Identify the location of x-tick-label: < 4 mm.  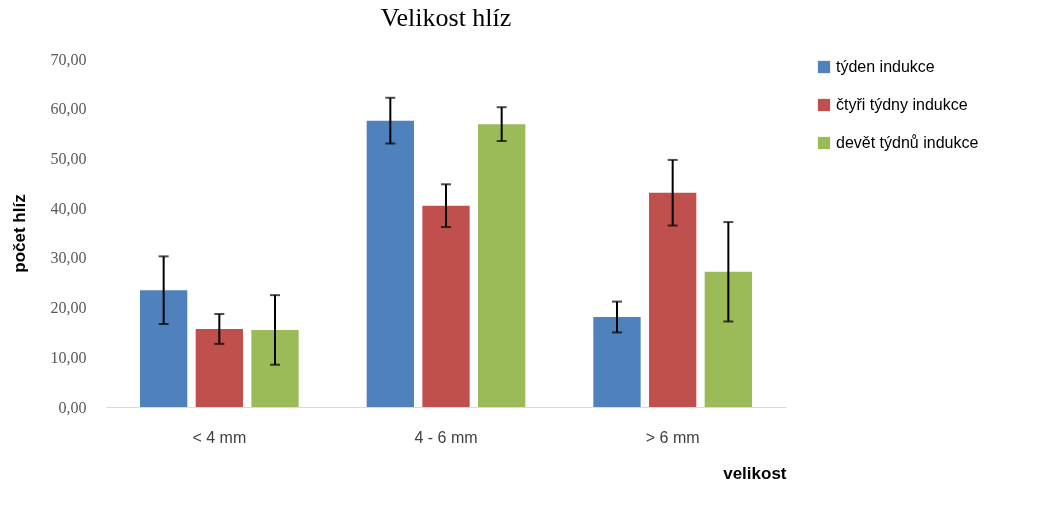
(219, 437).